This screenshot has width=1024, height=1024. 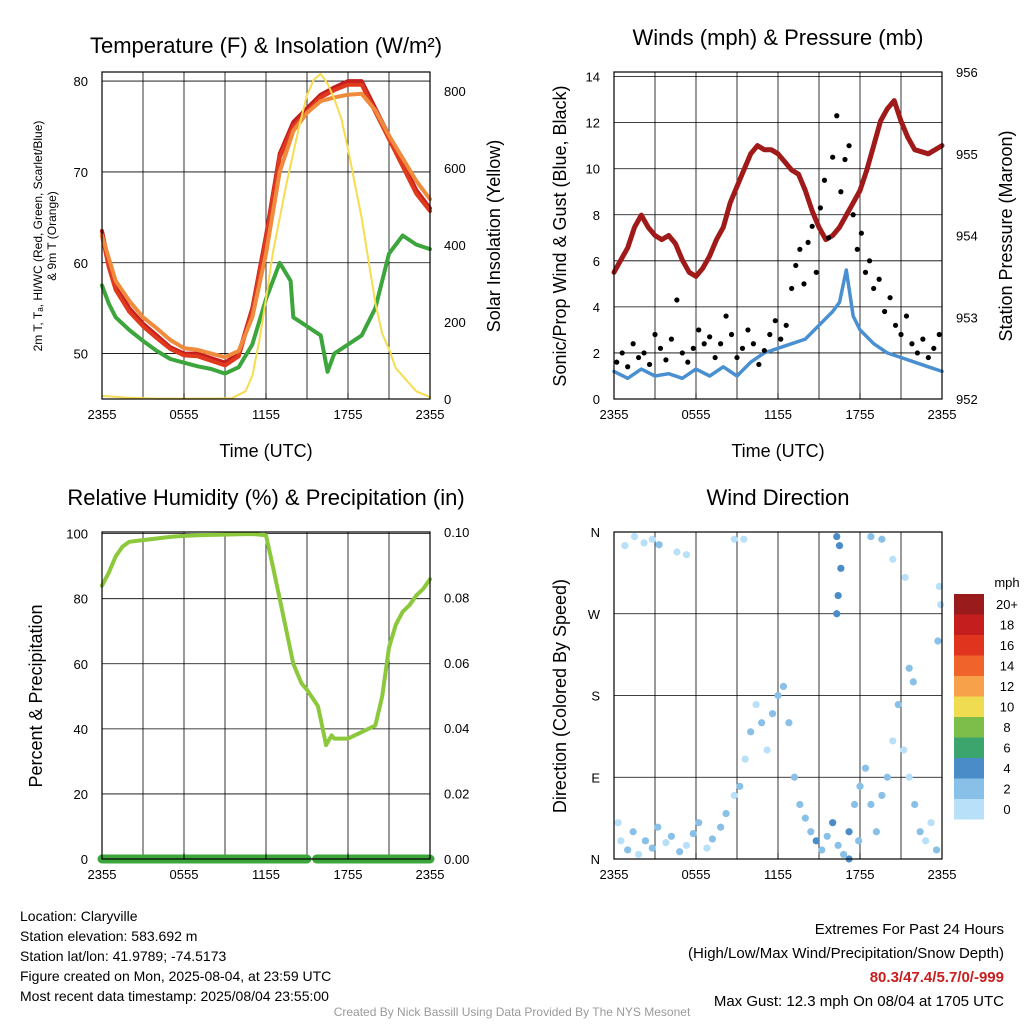 What do you see at coordinates (266, 225) in the screenshot?
I see `series-line-t9m` at bounding box center [266, 225].